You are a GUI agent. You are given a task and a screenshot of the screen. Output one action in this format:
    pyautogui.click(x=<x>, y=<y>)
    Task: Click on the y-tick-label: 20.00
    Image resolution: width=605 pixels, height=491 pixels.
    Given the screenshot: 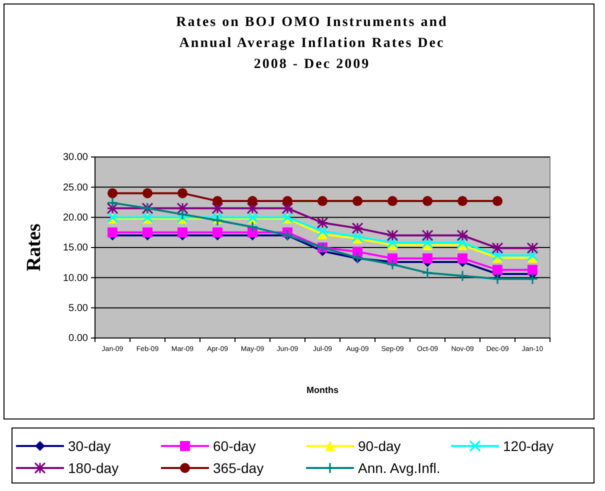 What is the action you would take?
    pyautogui.click(x=75, y=218)
    